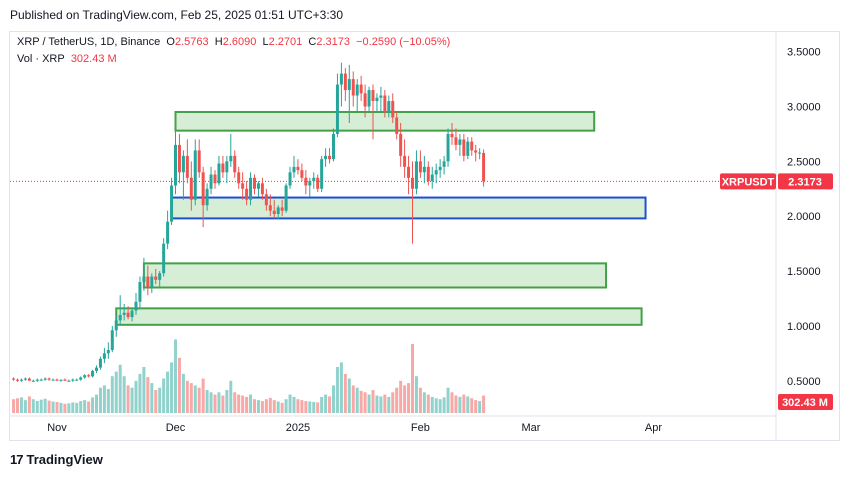 This screenshot has height=477, width=849. What do you see at coordinates (41, 59) in the screenshot?
I see `volume-label: Vol · XRP` at bounding box center [41, 59].